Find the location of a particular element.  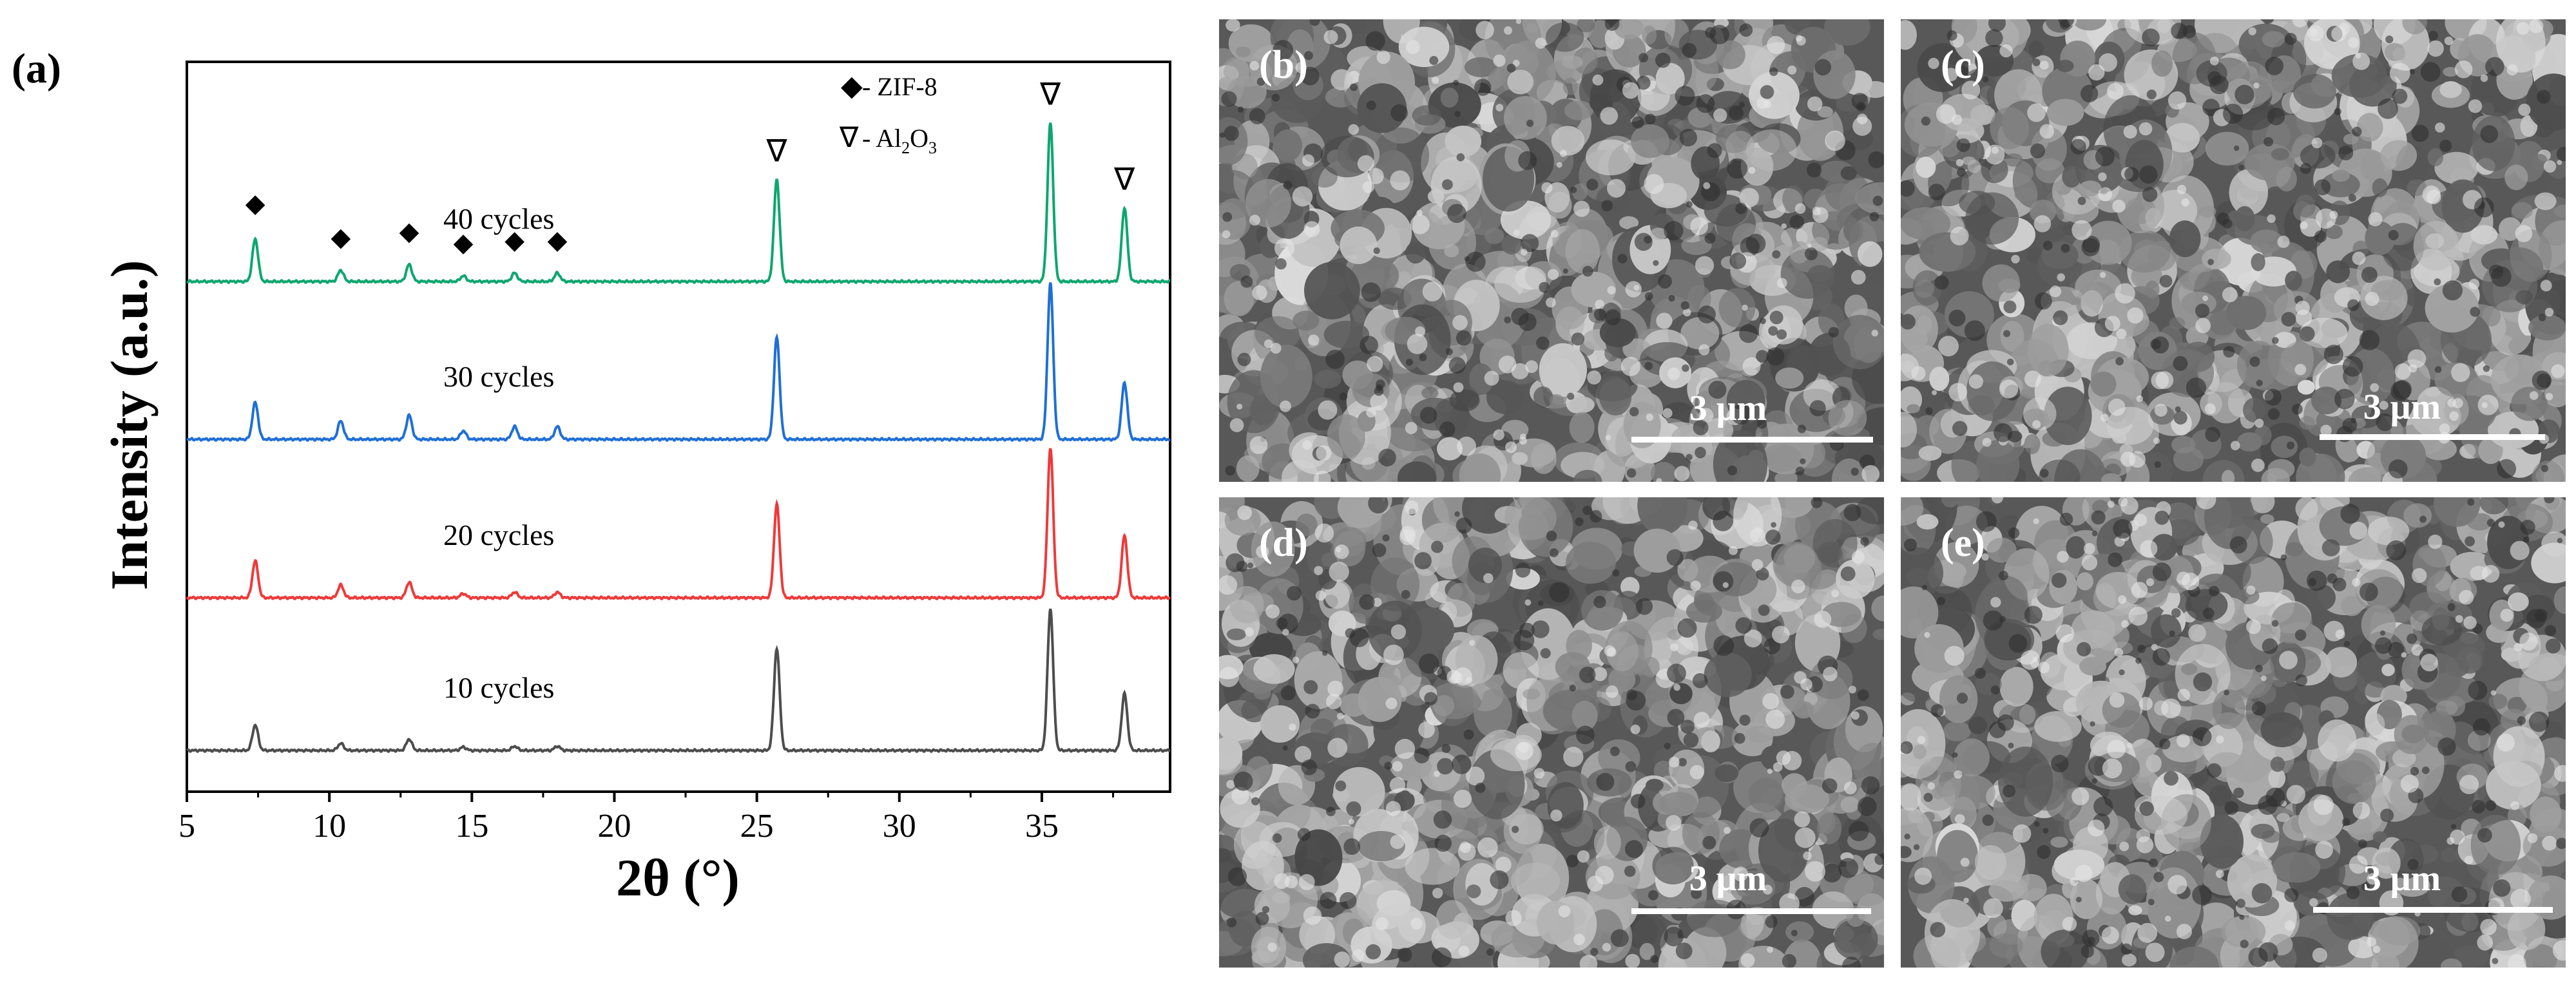

al2o3-peak-marker: ∇ is located at coordinates (1124, 180).